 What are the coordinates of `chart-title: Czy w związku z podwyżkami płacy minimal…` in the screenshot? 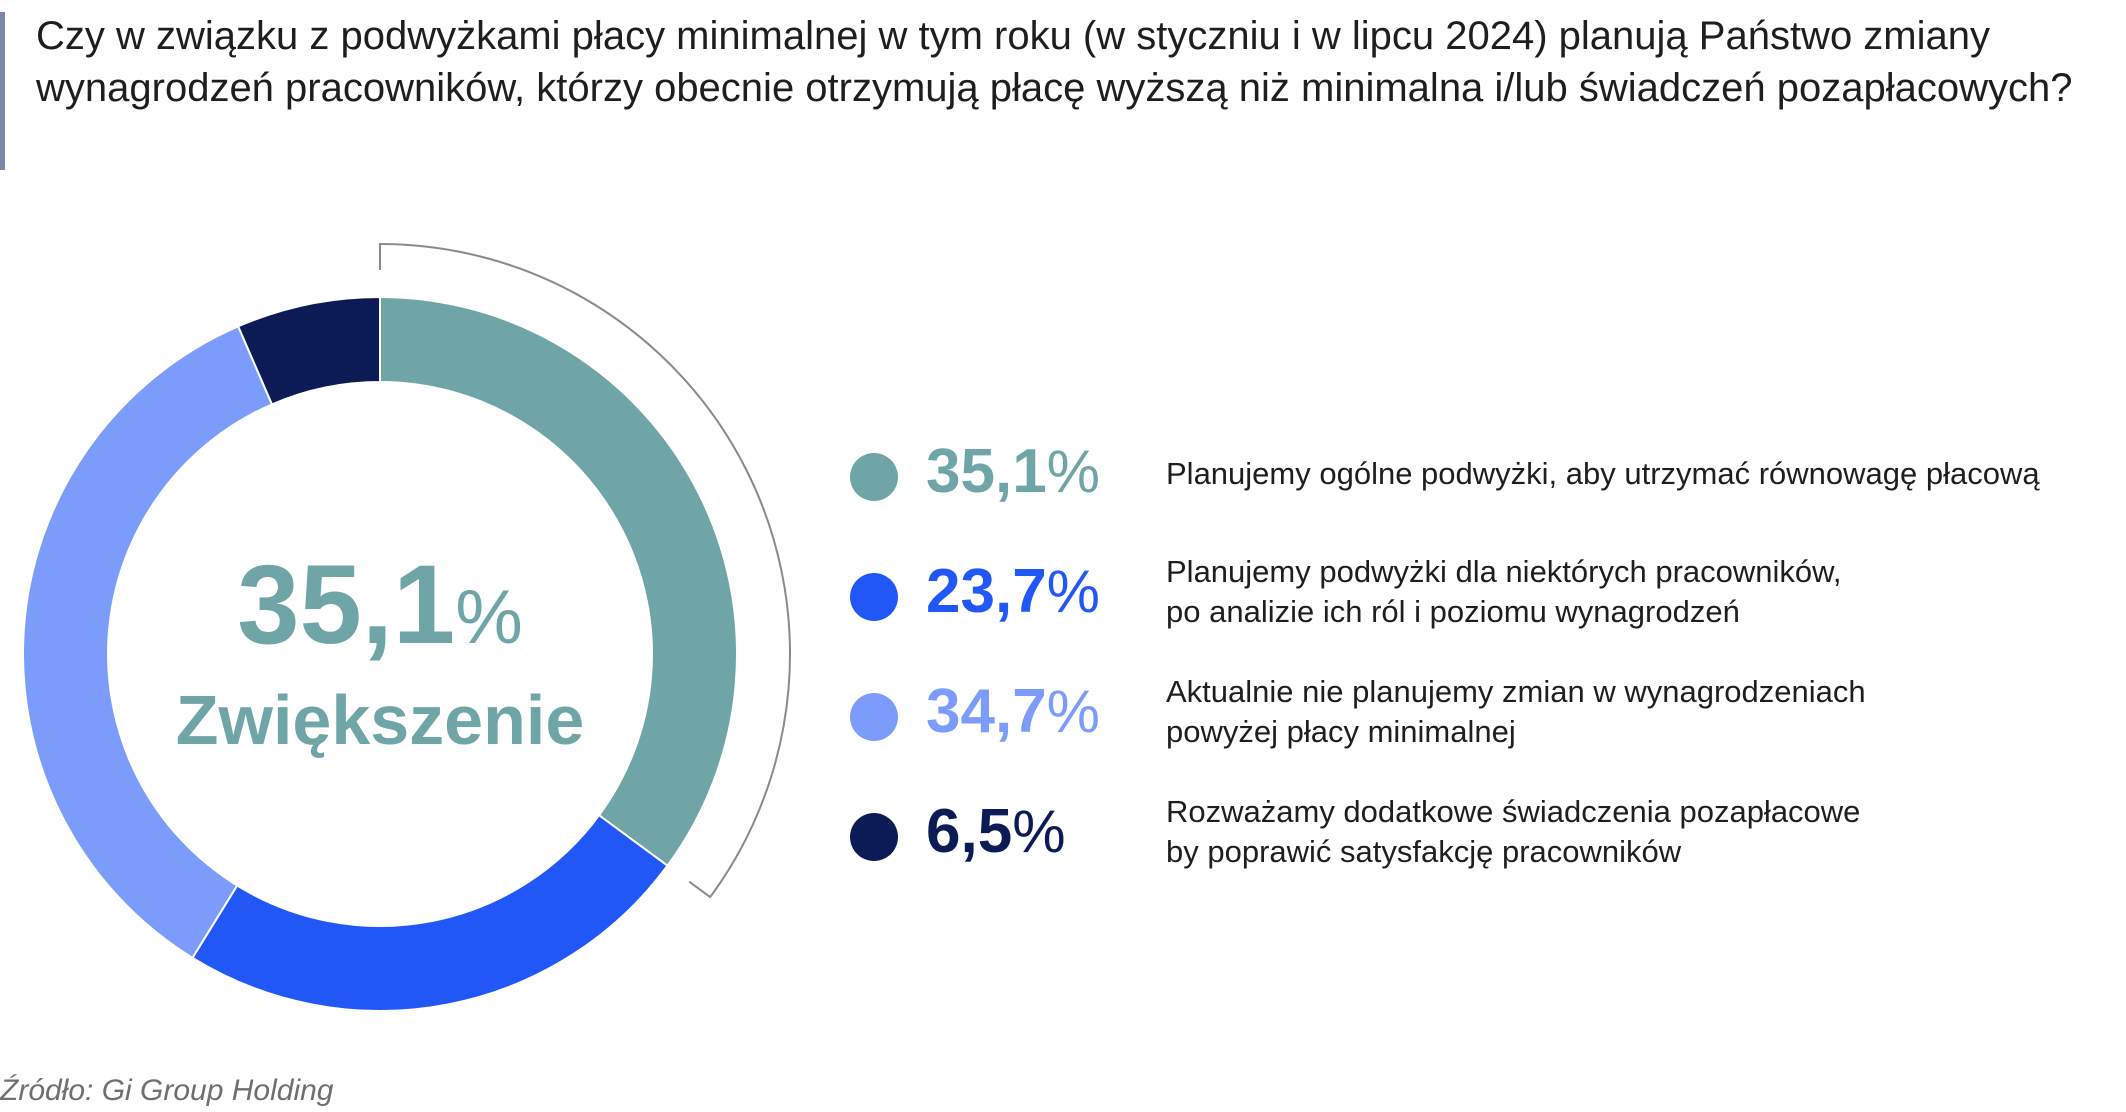 It's located at (1054, 62).